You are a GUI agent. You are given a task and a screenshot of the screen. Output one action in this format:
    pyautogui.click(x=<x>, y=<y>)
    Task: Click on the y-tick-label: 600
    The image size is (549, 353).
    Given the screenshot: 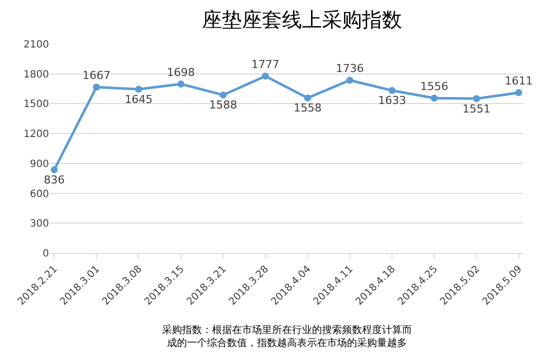 What is the action you would take?
    pyautogui.click(x=39, y=194)
    